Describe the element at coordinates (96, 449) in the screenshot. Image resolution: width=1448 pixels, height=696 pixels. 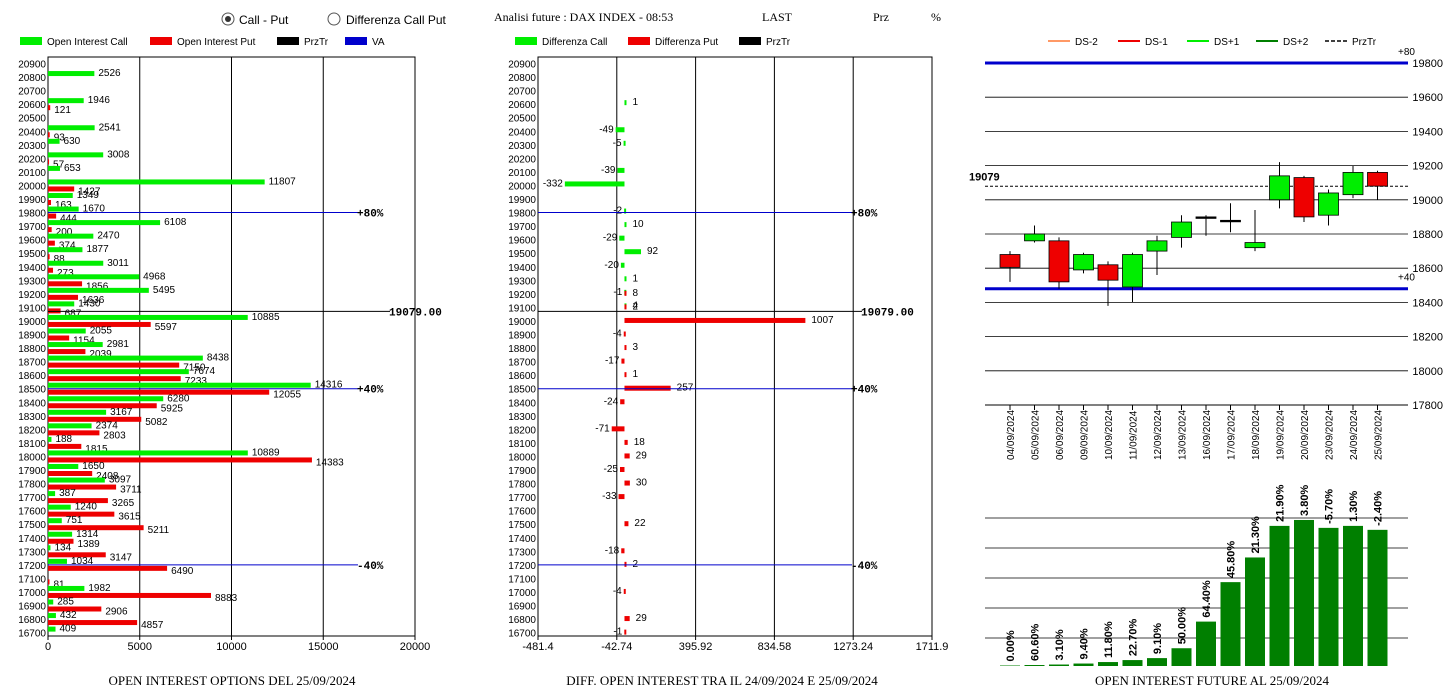
I see `put-bar-label: 1815` at that location.